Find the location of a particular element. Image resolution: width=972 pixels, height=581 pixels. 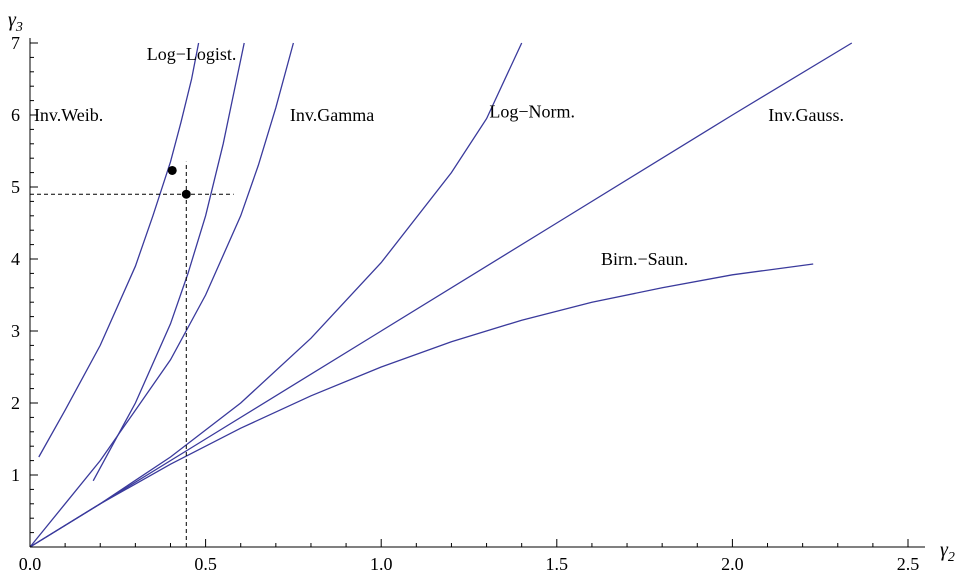

label-birn-saun: Birn.−Saun. is located at coordinates (644, 259).